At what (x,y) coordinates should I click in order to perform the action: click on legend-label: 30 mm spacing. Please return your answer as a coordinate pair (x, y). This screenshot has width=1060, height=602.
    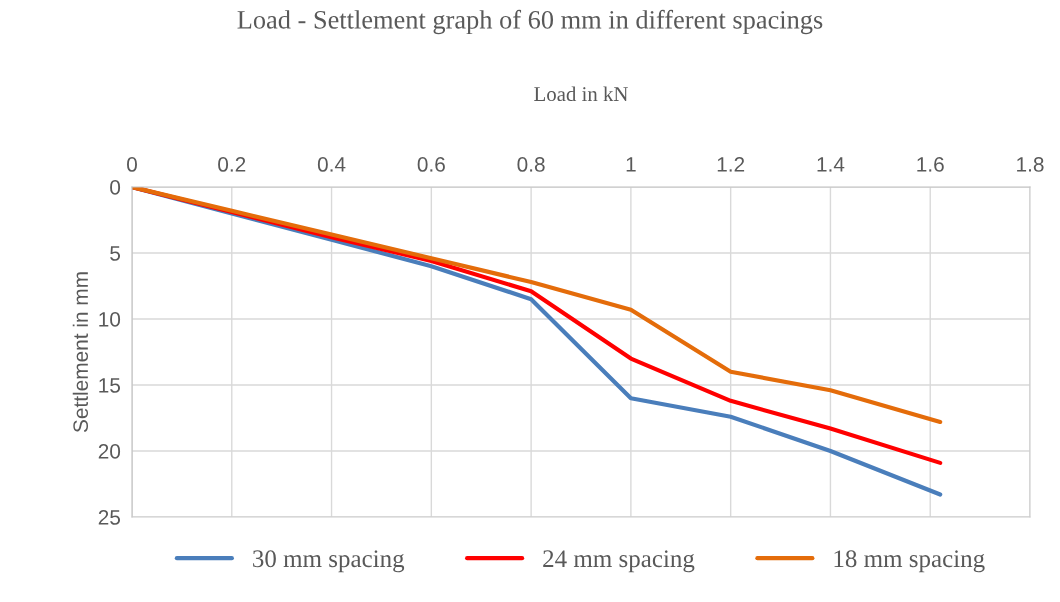
    Looking at the image, I should click on (329, 561).